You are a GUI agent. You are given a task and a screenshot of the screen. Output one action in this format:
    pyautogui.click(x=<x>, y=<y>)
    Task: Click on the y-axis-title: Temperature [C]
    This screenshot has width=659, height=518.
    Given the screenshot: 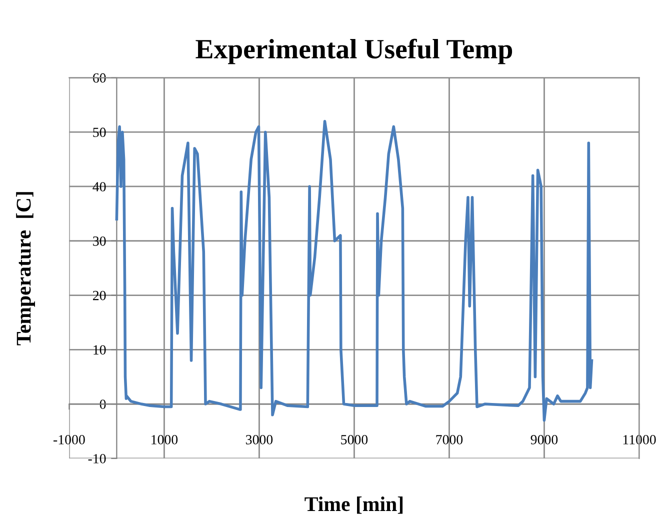 What is the action you would take?
    pyautogui.click(x=25, y=269)
    